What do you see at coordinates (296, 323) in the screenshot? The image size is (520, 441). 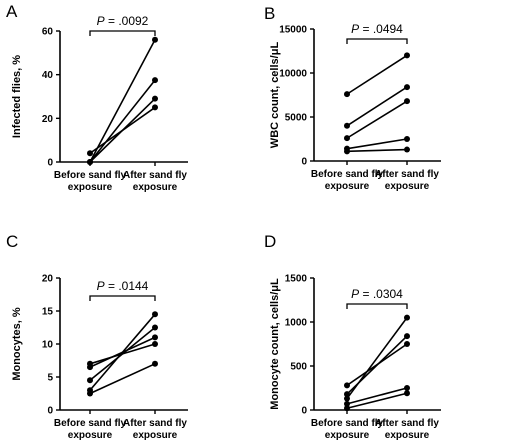 I see `y-tick-label: 1000` at bounding box center [296, 323].